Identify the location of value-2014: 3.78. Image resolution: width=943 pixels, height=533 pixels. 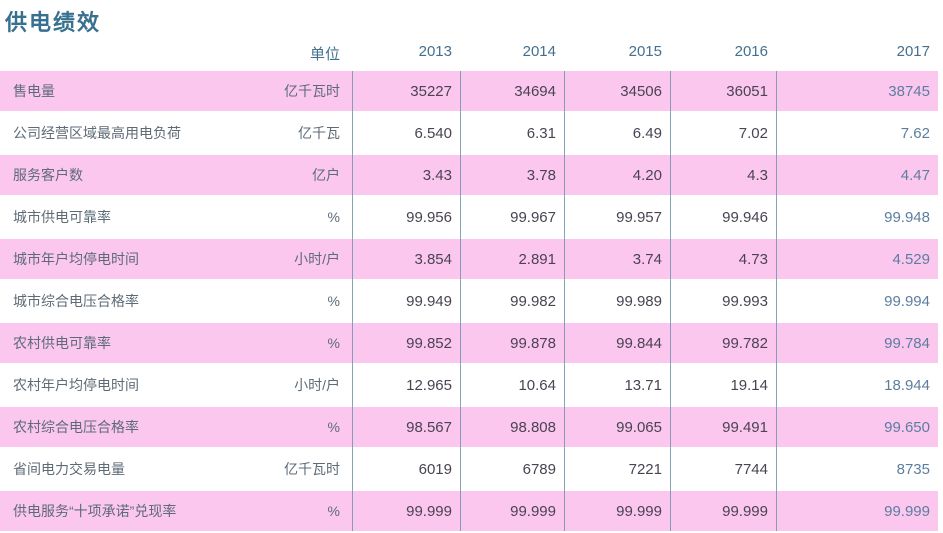
(541, 175).